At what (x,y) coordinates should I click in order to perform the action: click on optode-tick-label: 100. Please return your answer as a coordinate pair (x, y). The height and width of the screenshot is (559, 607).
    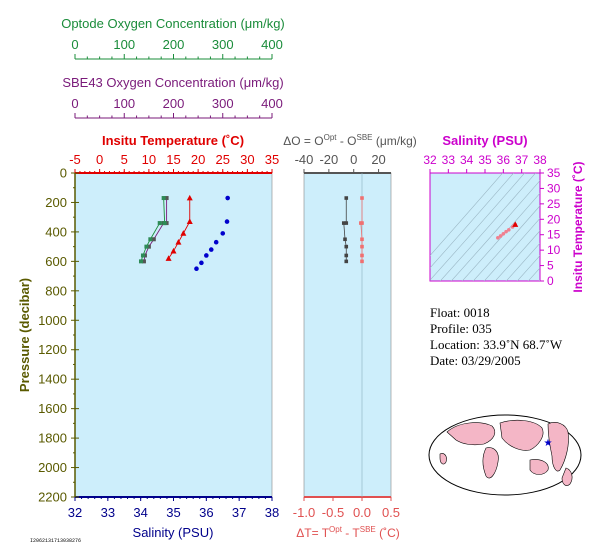
    Looking at the image, I should click on (124, 44).